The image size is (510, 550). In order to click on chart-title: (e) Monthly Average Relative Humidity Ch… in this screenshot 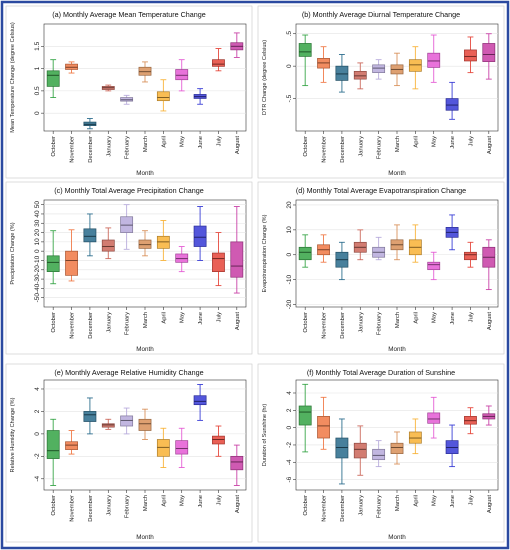, I will do `click(128, 372)`.